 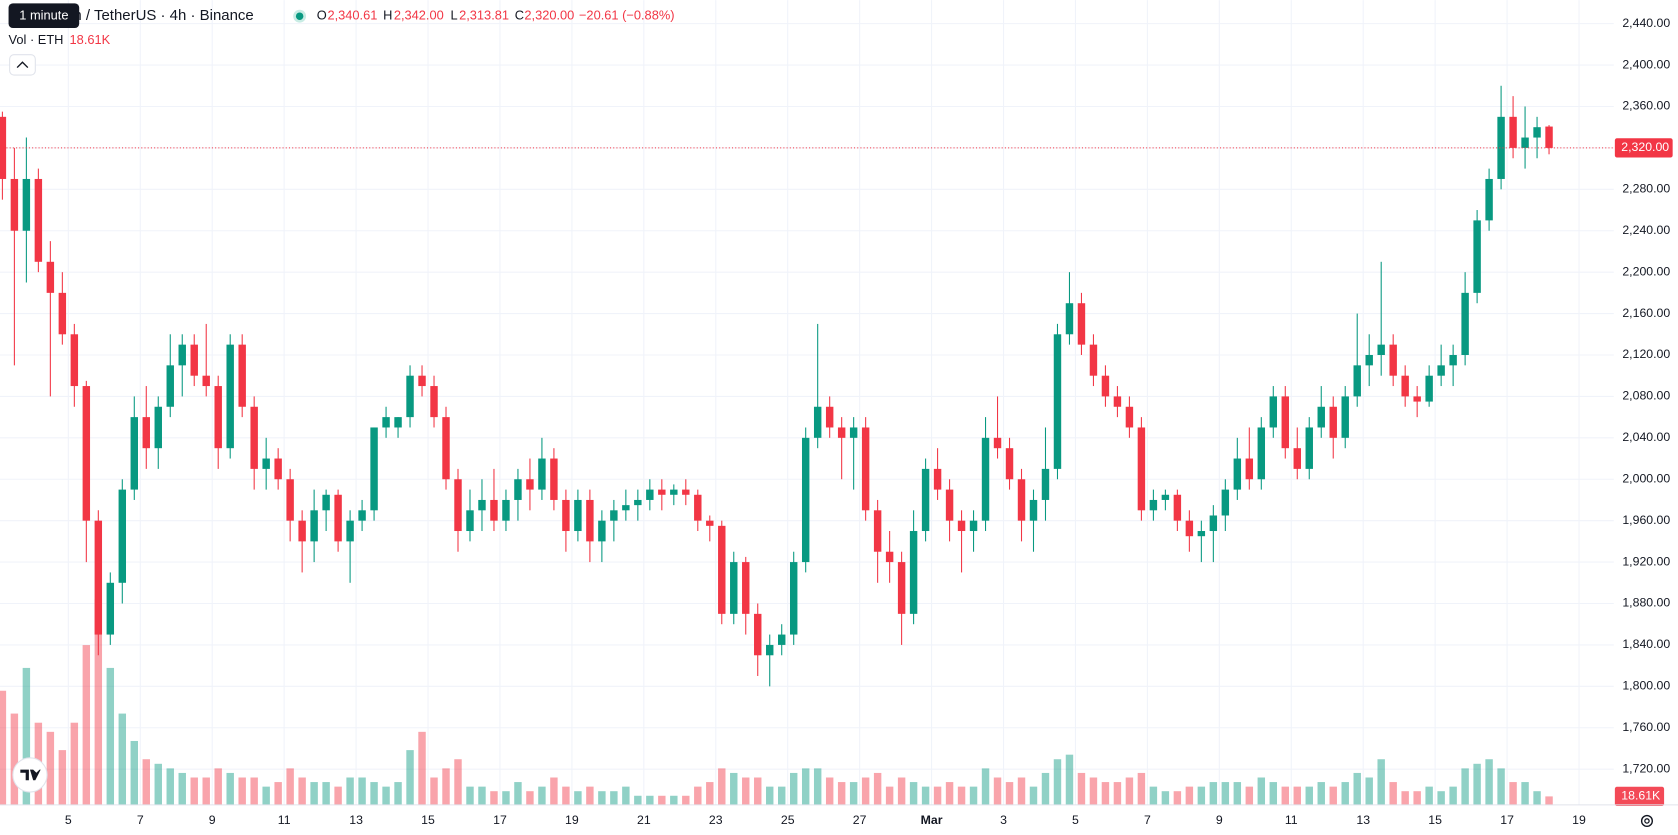 I want to click on collapse-button, so click(x=22, y=65).